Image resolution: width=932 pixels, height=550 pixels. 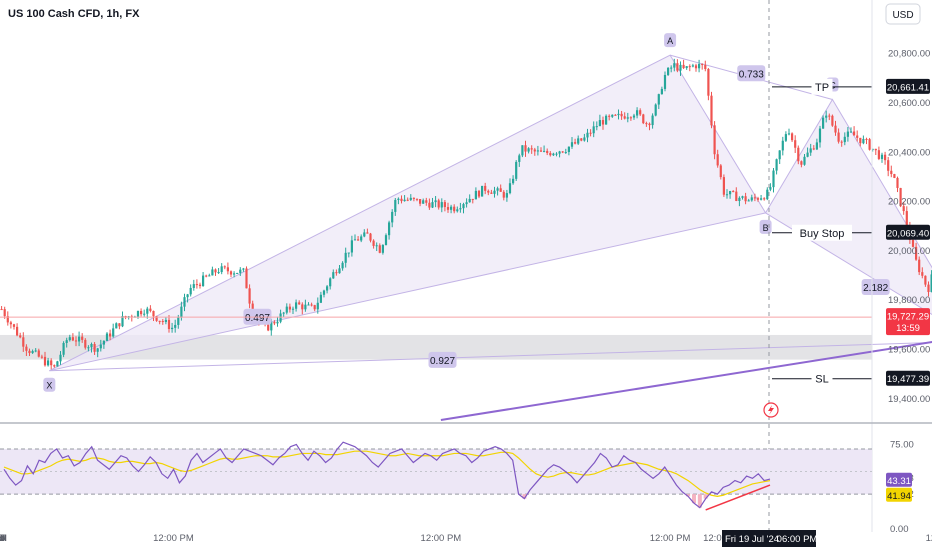 I want to click on level-price-tag-text: 19,477.39, so click(x=908, y=379).